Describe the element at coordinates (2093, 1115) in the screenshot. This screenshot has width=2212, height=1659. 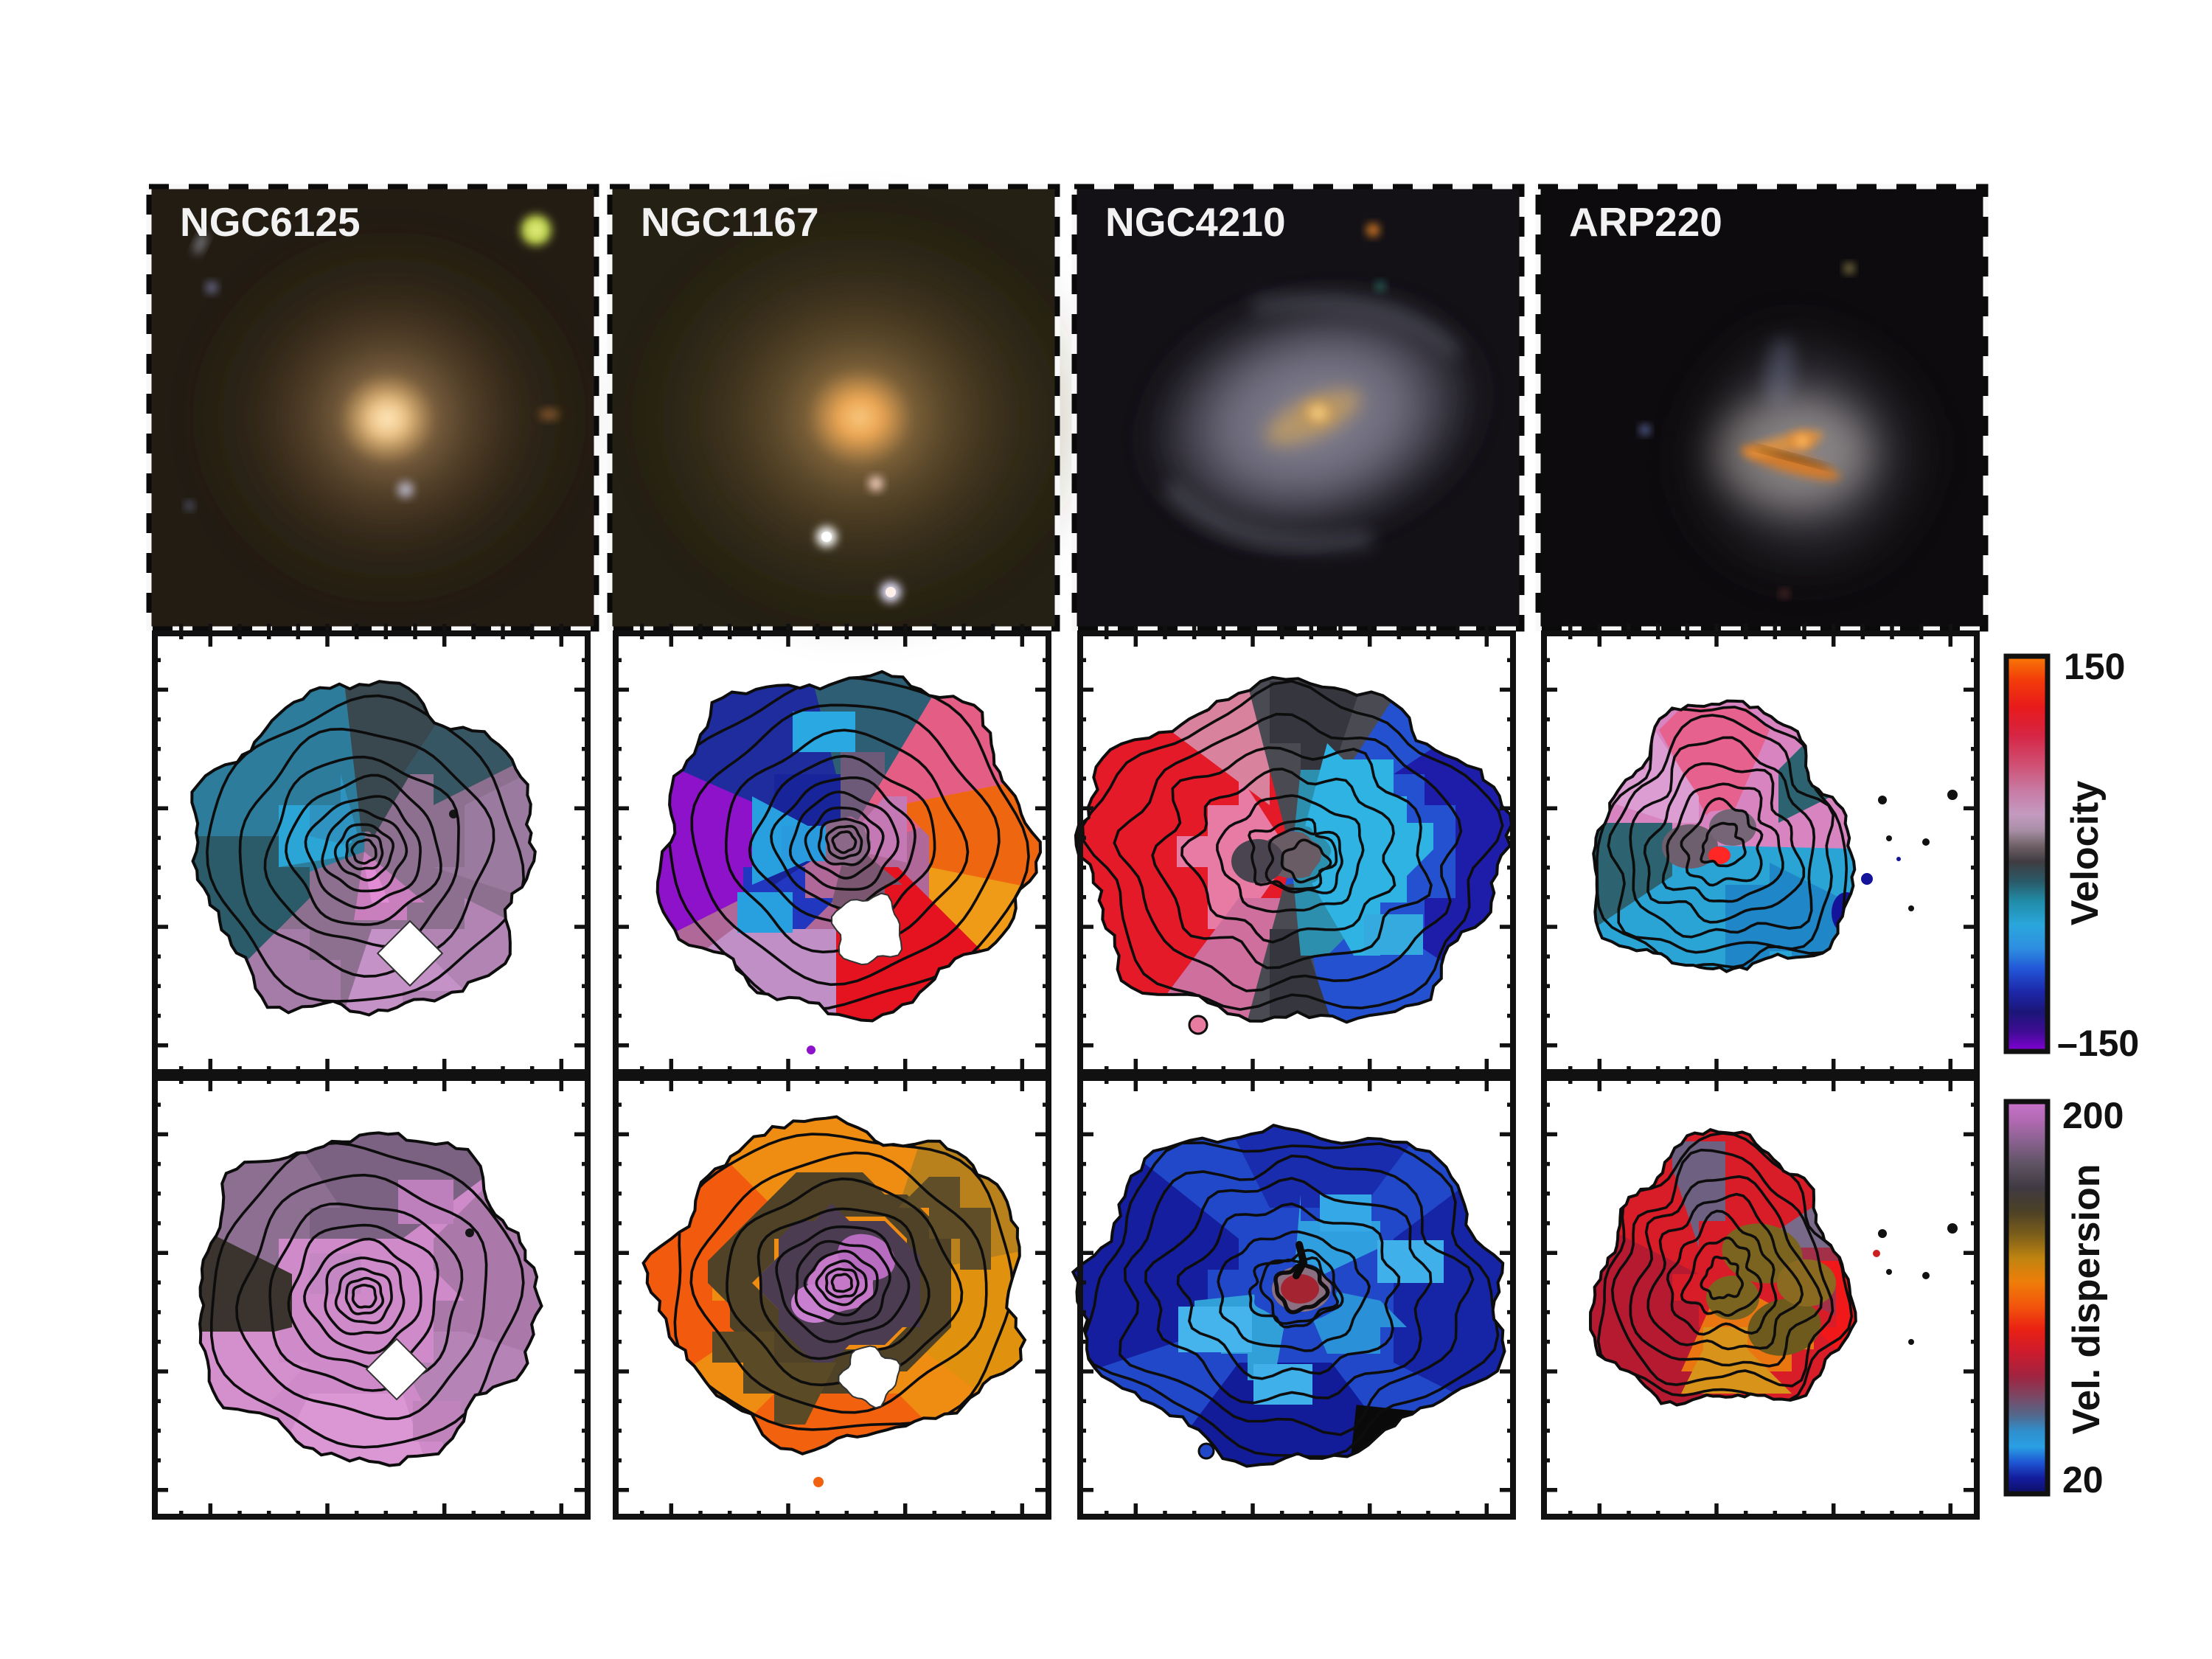
I see `svg-text: 200` at that location.